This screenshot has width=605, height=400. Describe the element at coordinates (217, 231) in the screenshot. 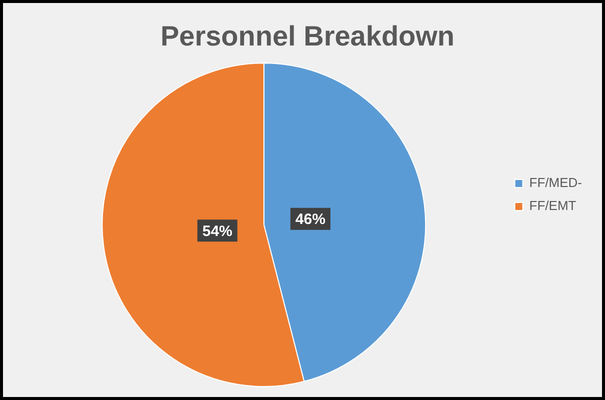

I see `data-label: 54%` at that location.